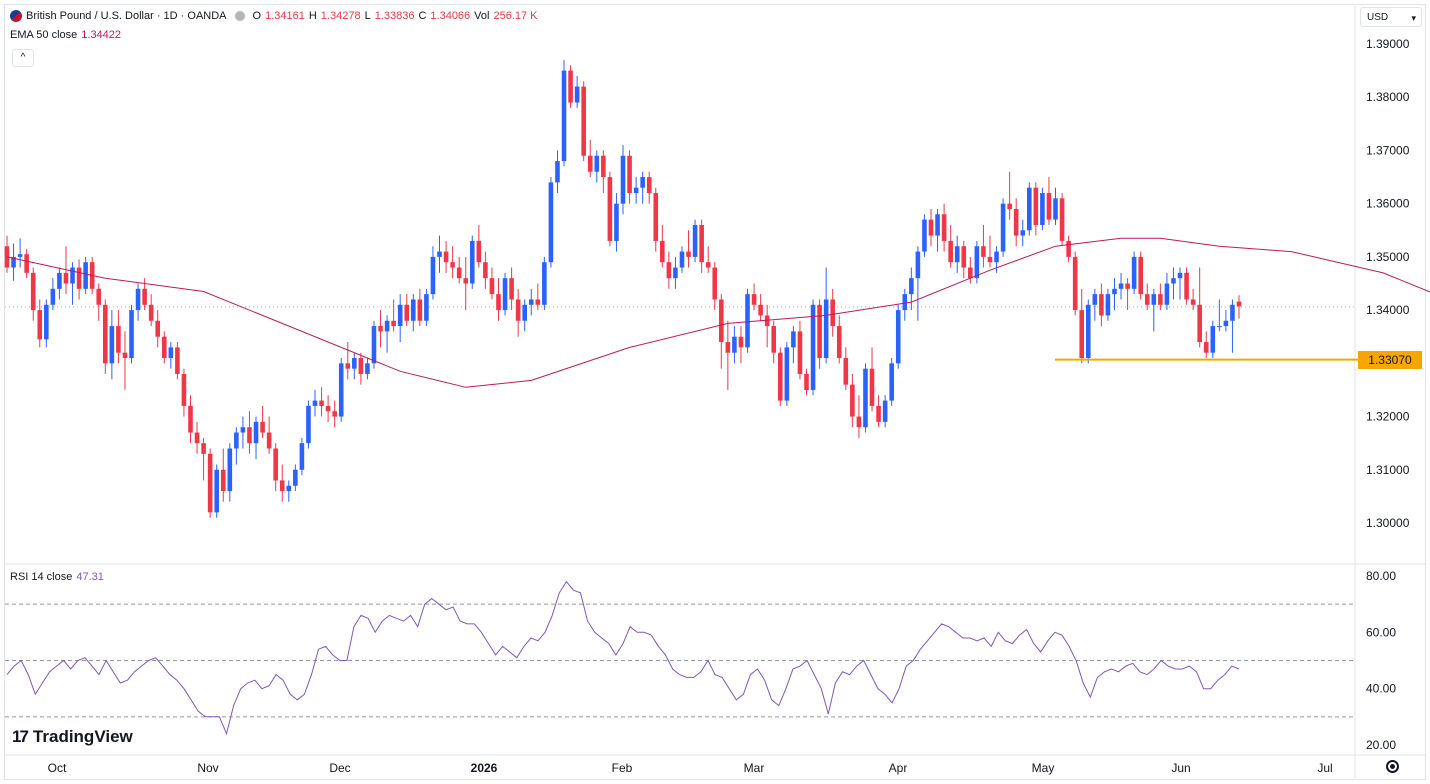 This screenshot has height=784, width=1430. What do you see at coordinates (72, 737) in the screenshot?
I see `tradingview-logo: 17 TradingView` at bounding box center [72, 737].